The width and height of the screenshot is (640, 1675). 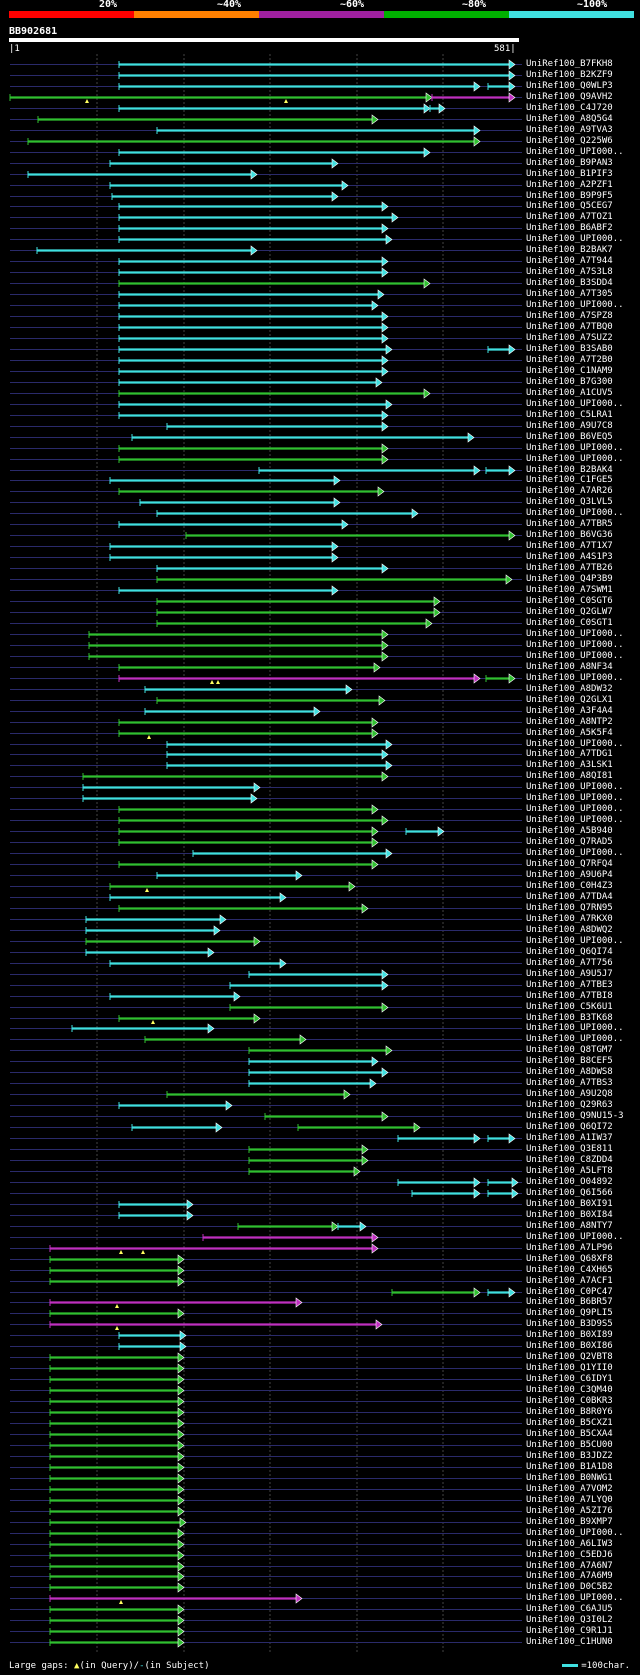 What do you see at coordinates (569, 535) in the screenshot?
I see `hit-label: UniRef100_B6VG36` at bounding box center [569, 535].